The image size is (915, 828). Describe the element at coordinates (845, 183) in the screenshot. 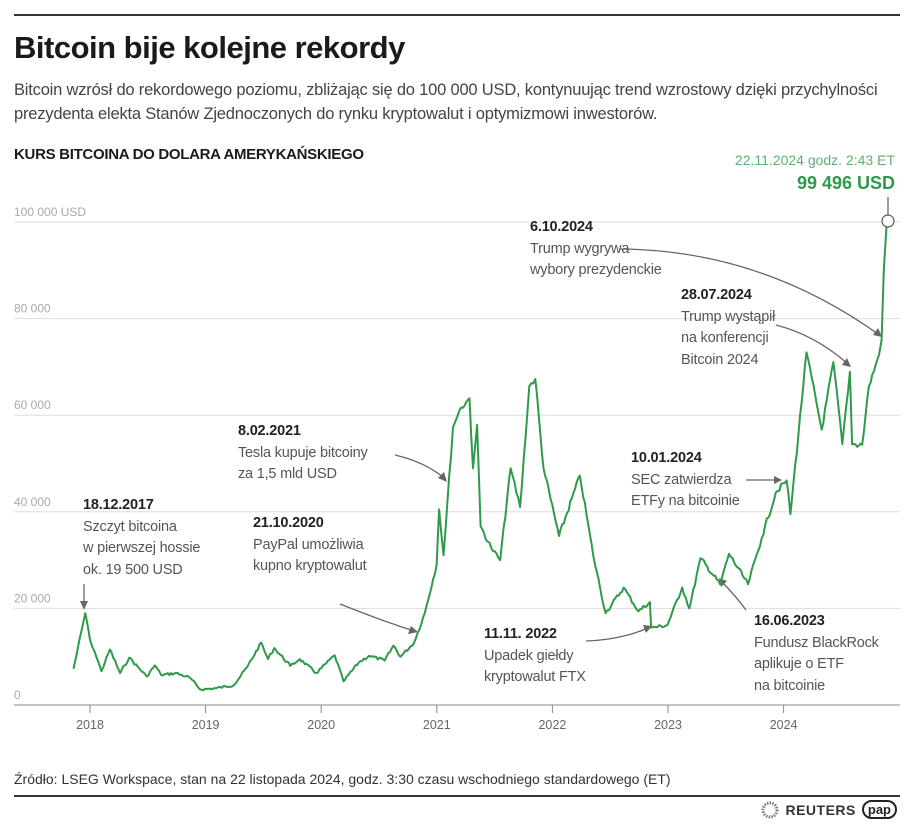

I see `last-point-value: 99 496 USD` at that location.